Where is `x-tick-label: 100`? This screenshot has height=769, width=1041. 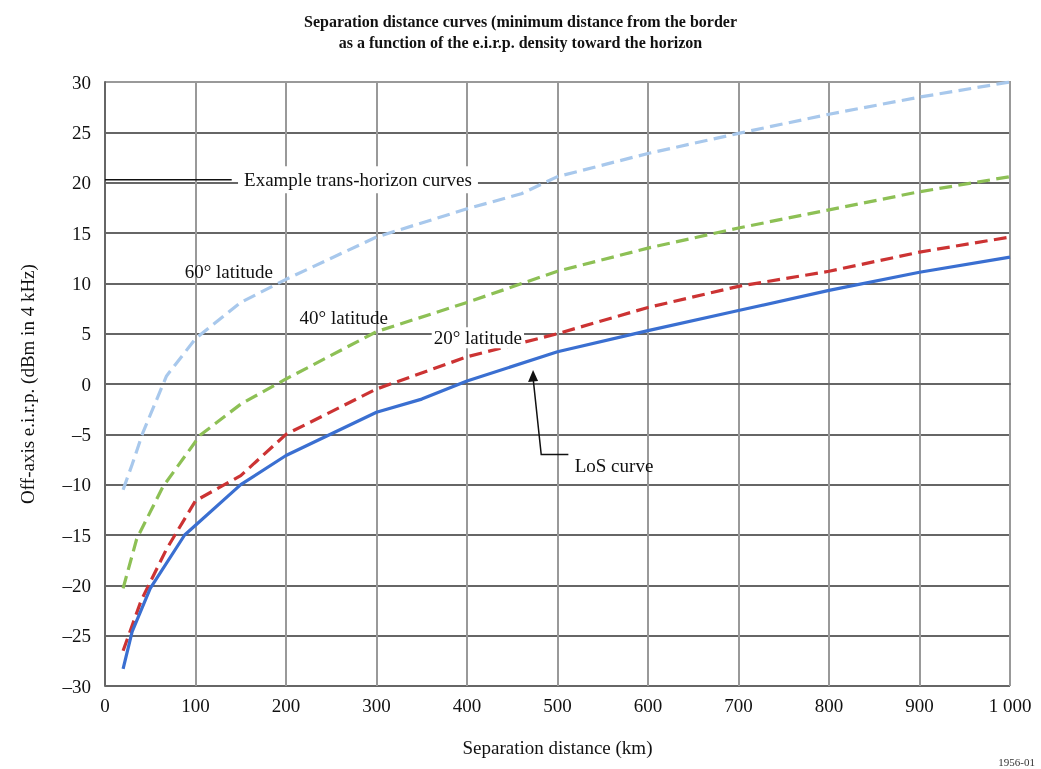
x-tick-label: 100 is located at coordinates (195, 705).